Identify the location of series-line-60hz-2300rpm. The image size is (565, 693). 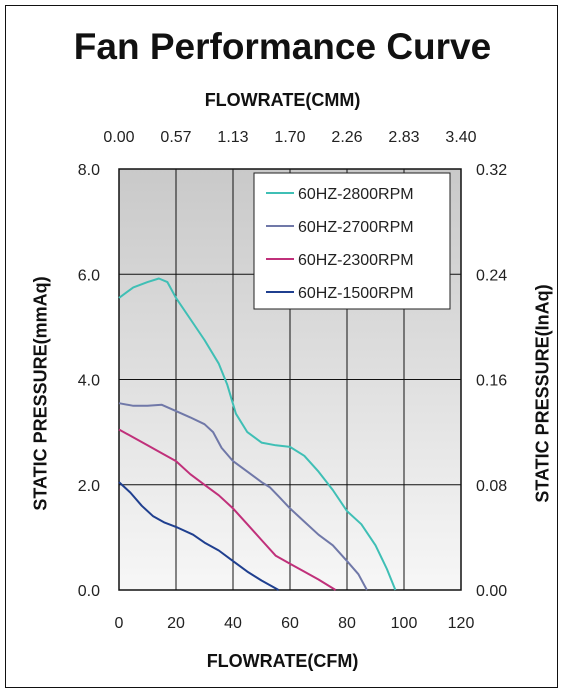
(227, 509).